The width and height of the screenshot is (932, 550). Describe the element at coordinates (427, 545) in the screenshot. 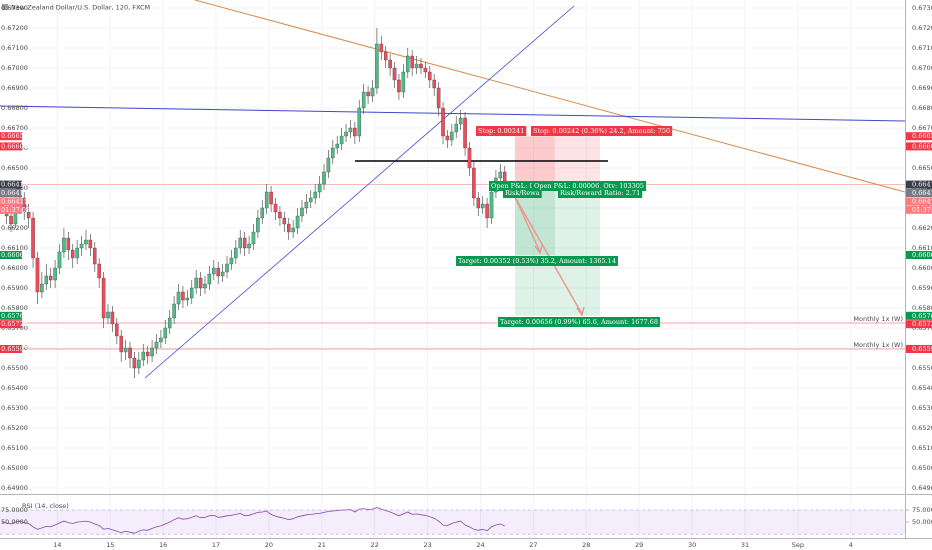

I see `x-tick-label: 23` at that location.